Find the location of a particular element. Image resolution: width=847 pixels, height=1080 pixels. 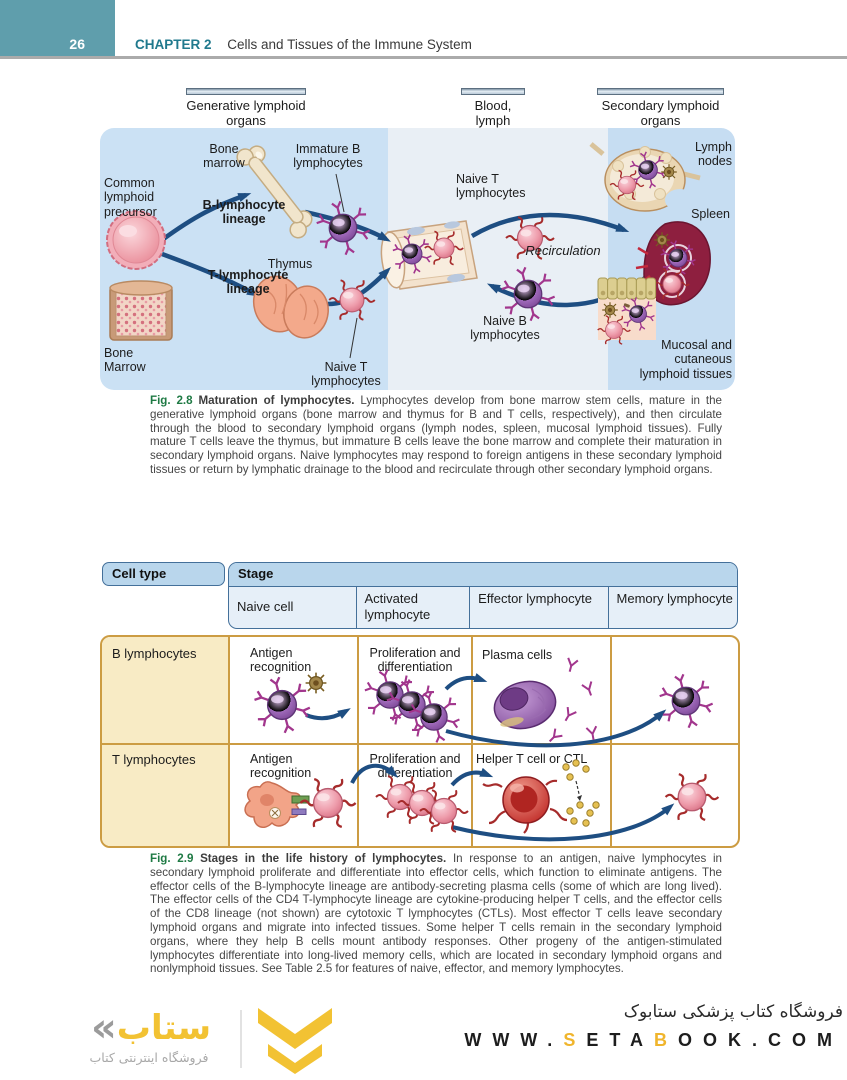

stage-header-label: Stage is located at coordinates (483, 575).